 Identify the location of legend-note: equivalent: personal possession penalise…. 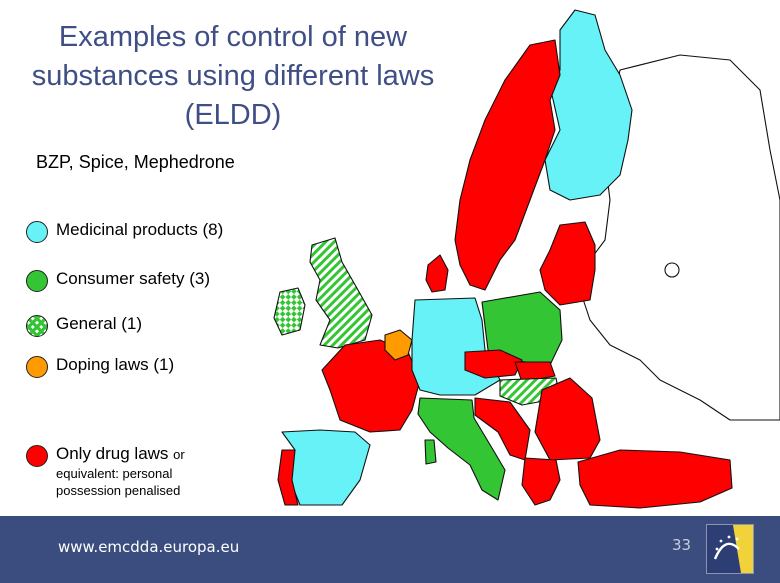
(118, 482).